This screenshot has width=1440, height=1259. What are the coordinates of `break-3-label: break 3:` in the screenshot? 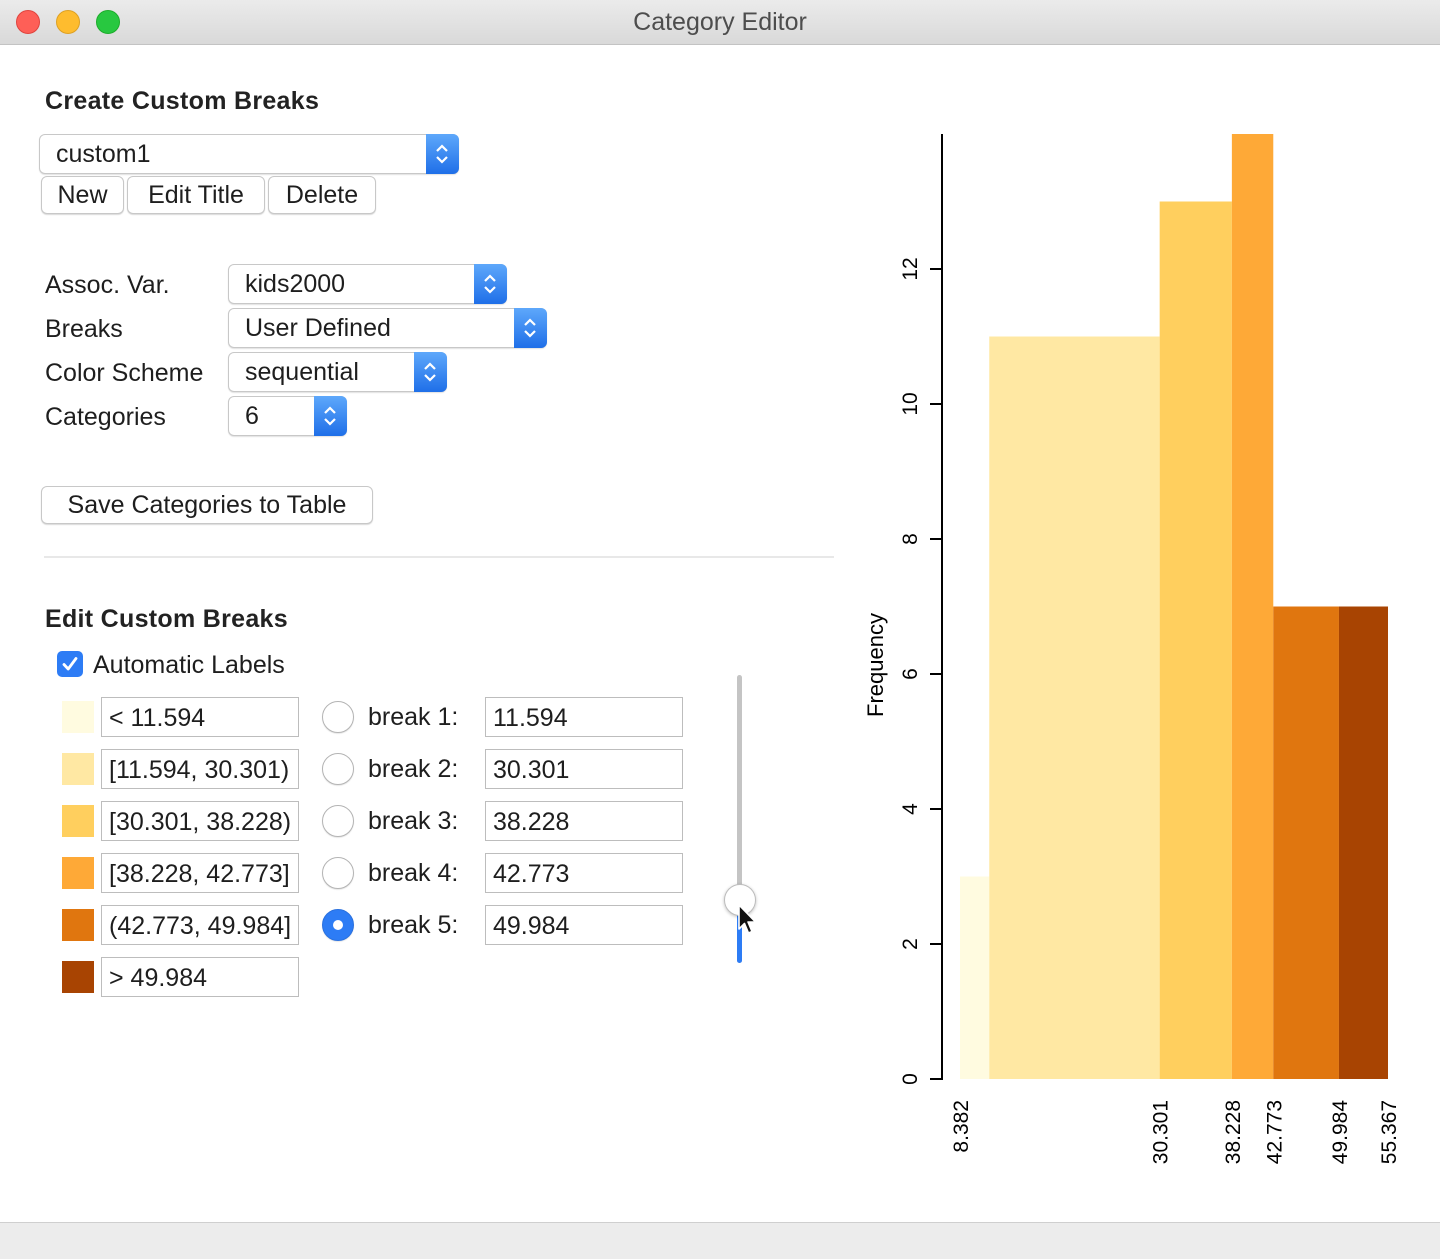 It's located at (413, 821).